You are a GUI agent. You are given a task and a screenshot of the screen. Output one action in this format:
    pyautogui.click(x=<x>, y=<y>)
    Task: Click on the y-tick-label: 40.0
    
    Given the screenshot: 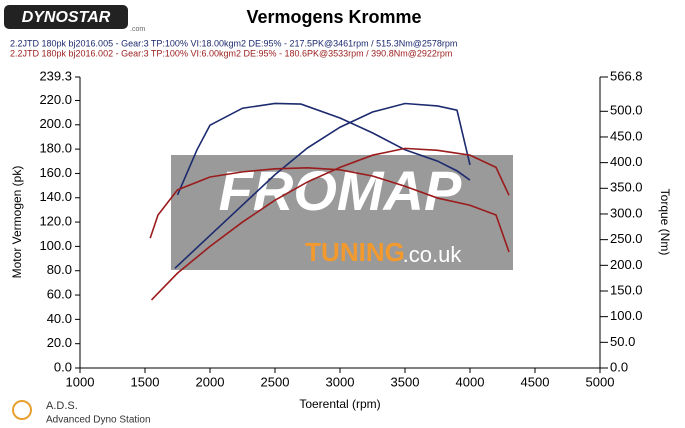 What is the action you would take?
    pyautogui.click(x=59, y=318)
    